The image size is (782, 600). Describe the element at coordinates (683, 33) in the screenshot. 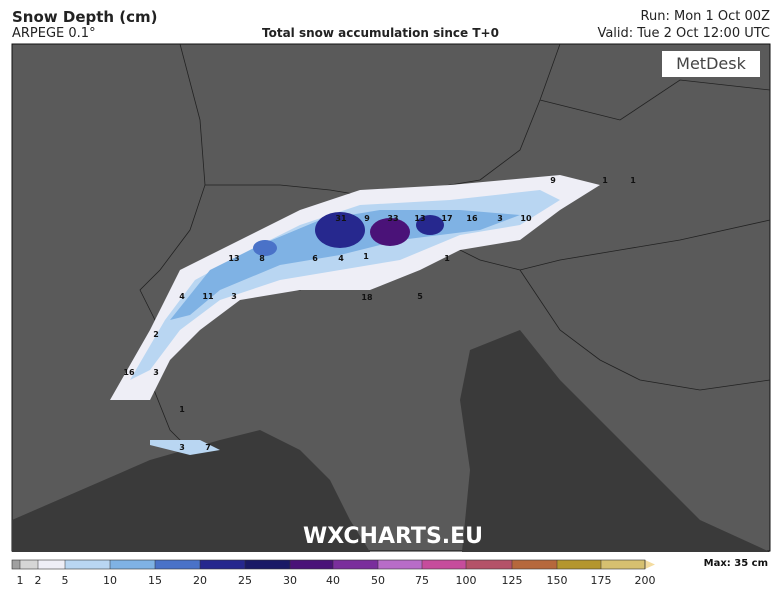

I see `valid: Valid: Tue 2 Oct 12:00 UTC` at that location.